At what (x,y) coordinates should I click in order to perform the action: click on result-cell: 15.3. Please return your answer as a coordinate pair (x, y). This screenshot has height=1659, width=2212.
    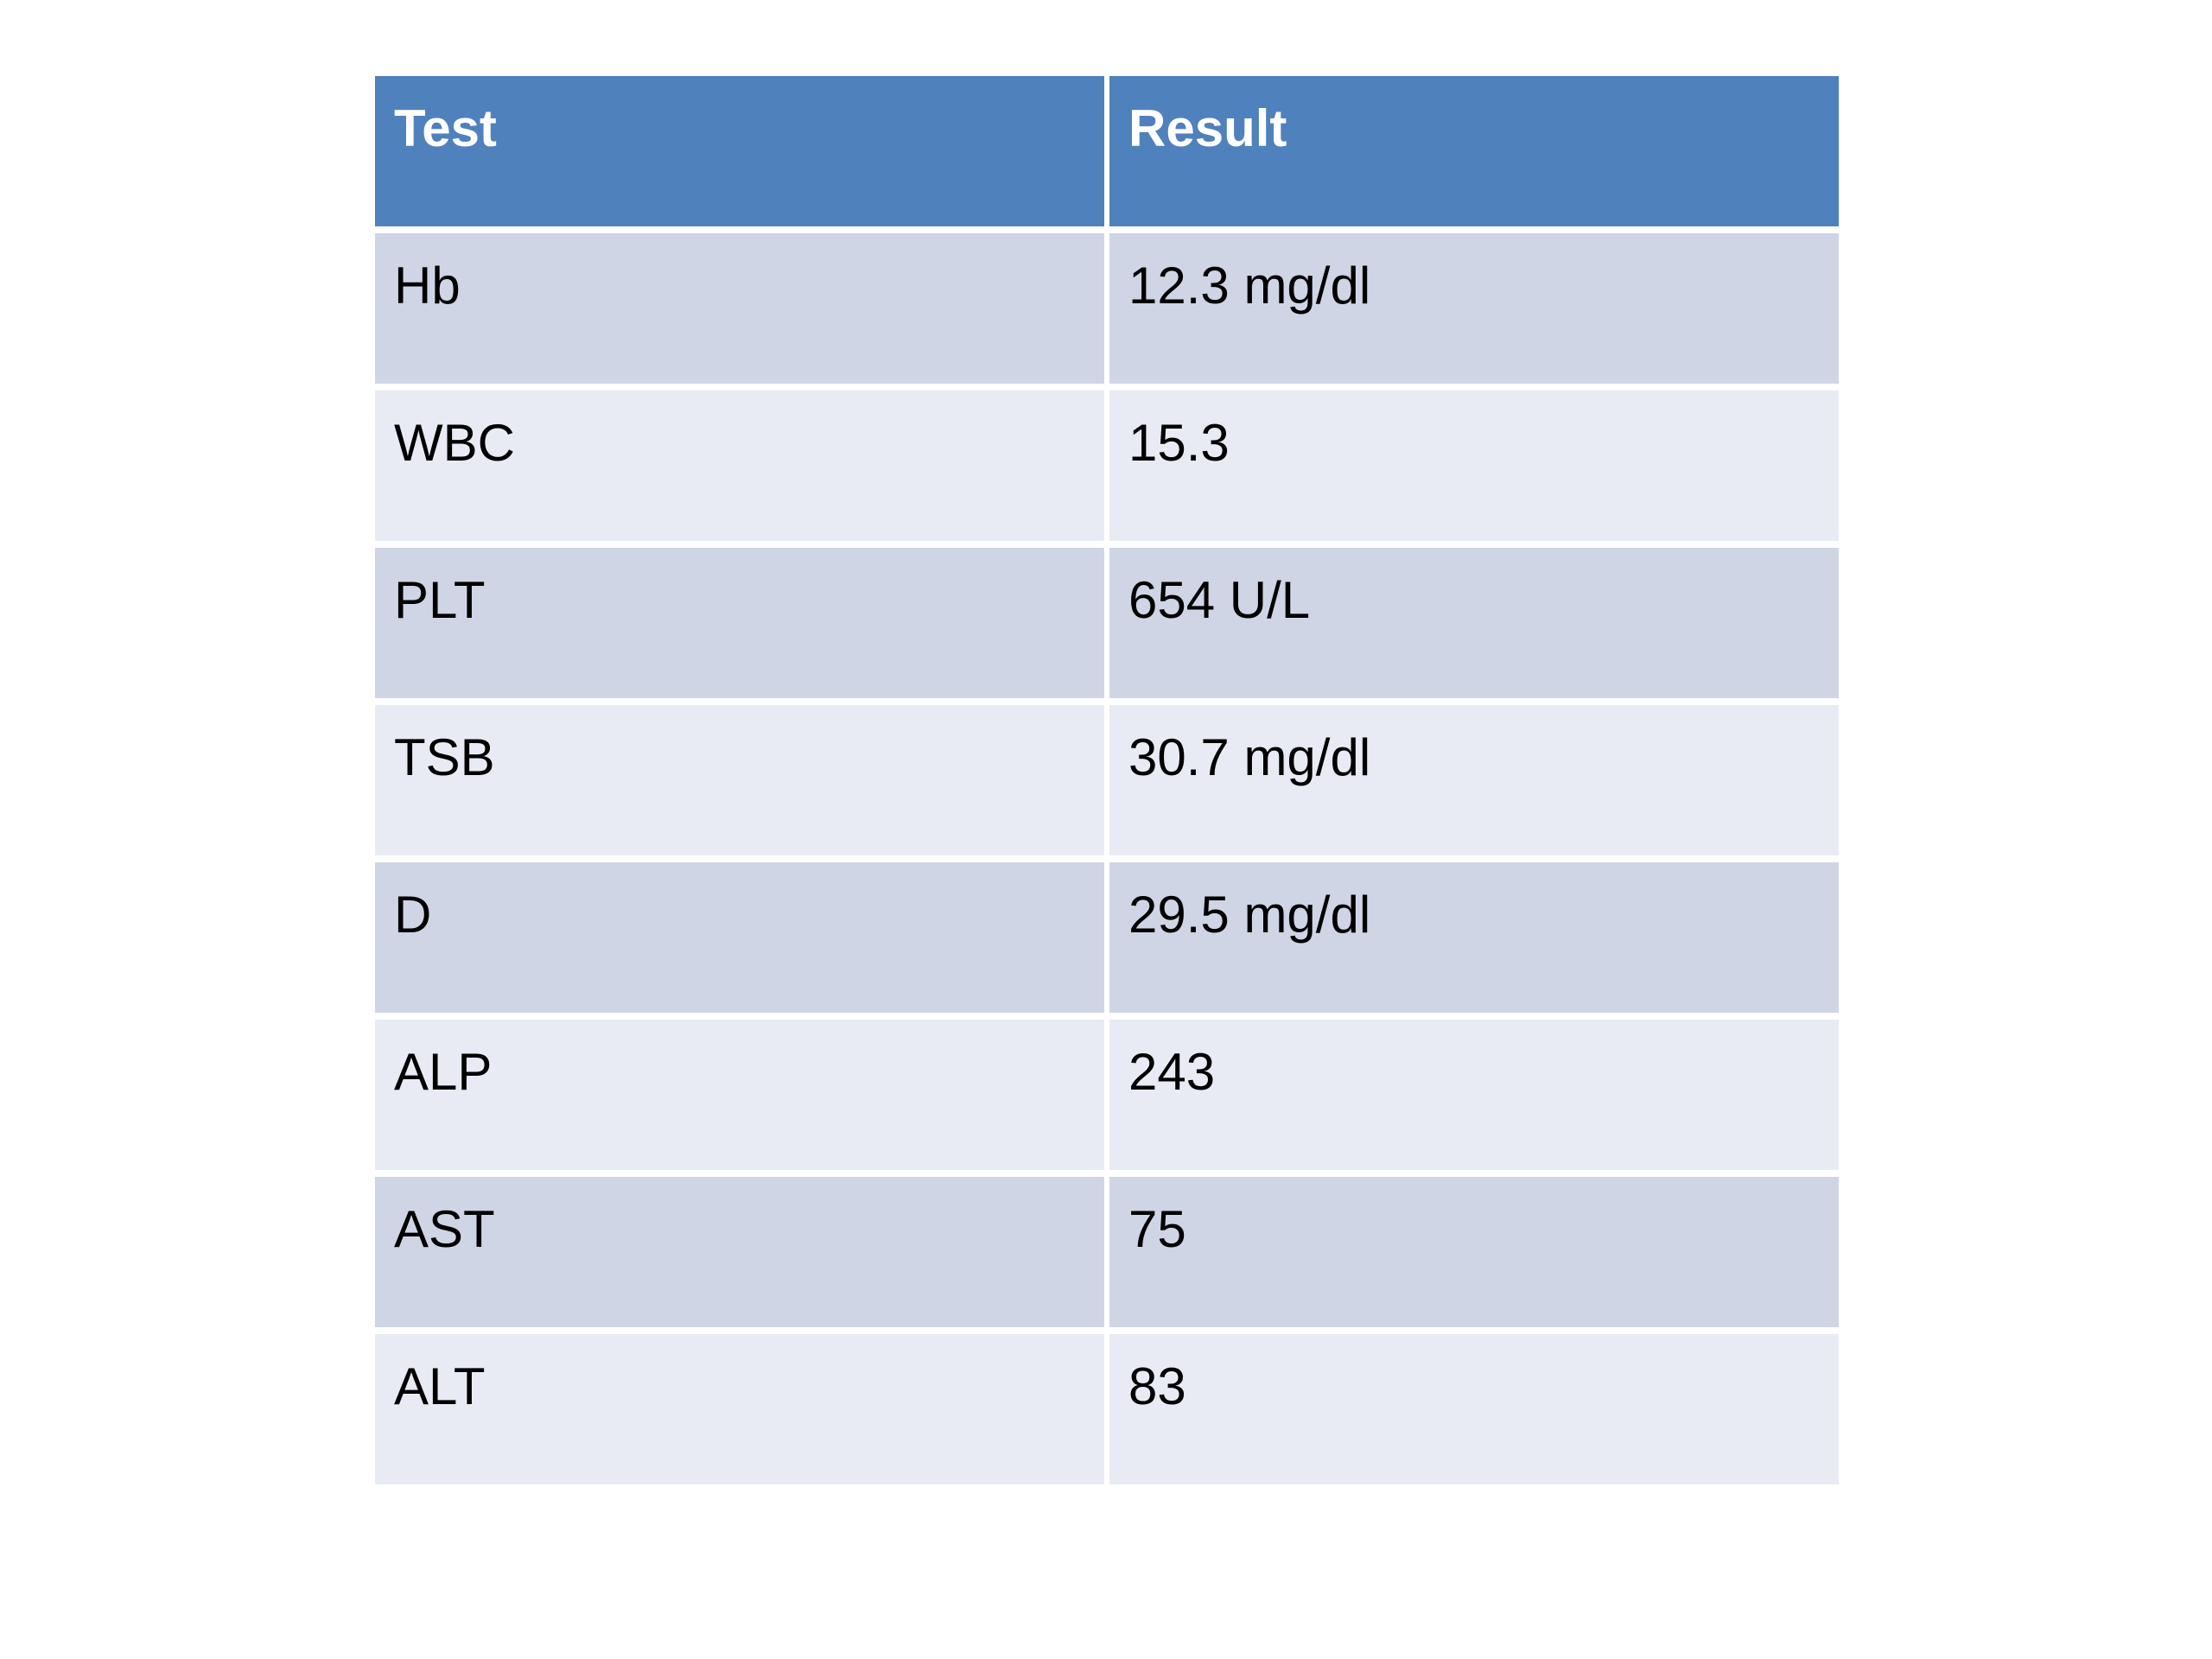
    Looking at the image, I should click on (1474, 466).